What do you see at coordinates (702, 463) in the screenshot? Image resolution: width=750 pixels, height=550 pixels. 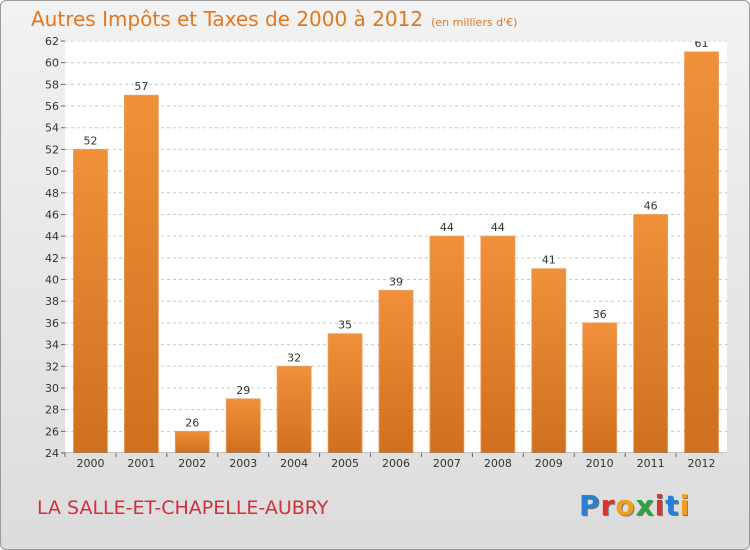 I see `x-tick-label: 2012` at bounding box center [702, 463].